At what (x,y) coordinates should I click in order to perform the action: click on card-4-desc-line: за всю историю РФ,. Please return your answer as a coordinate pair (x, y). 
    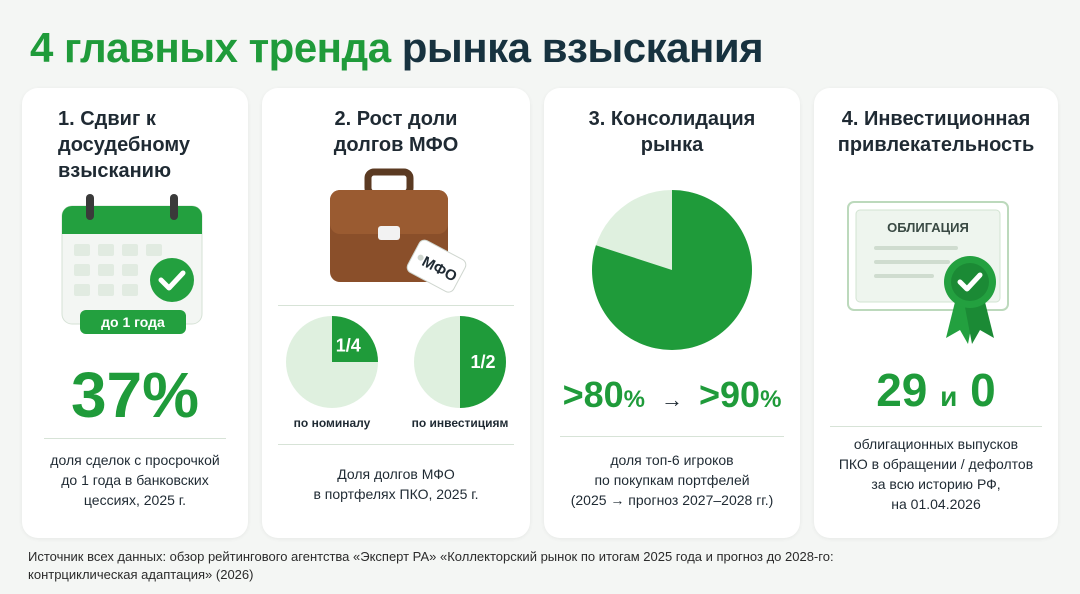
    Looking at the image, I should click on (936, 484).